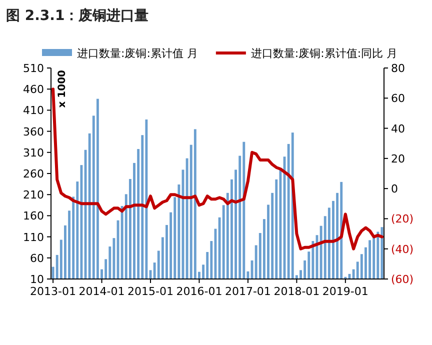 The width and height of the screenshot is (432, 345). Describe the element at coordinates (33, 68) in the screenshot. I see `y-tick-label: 510` at that location.